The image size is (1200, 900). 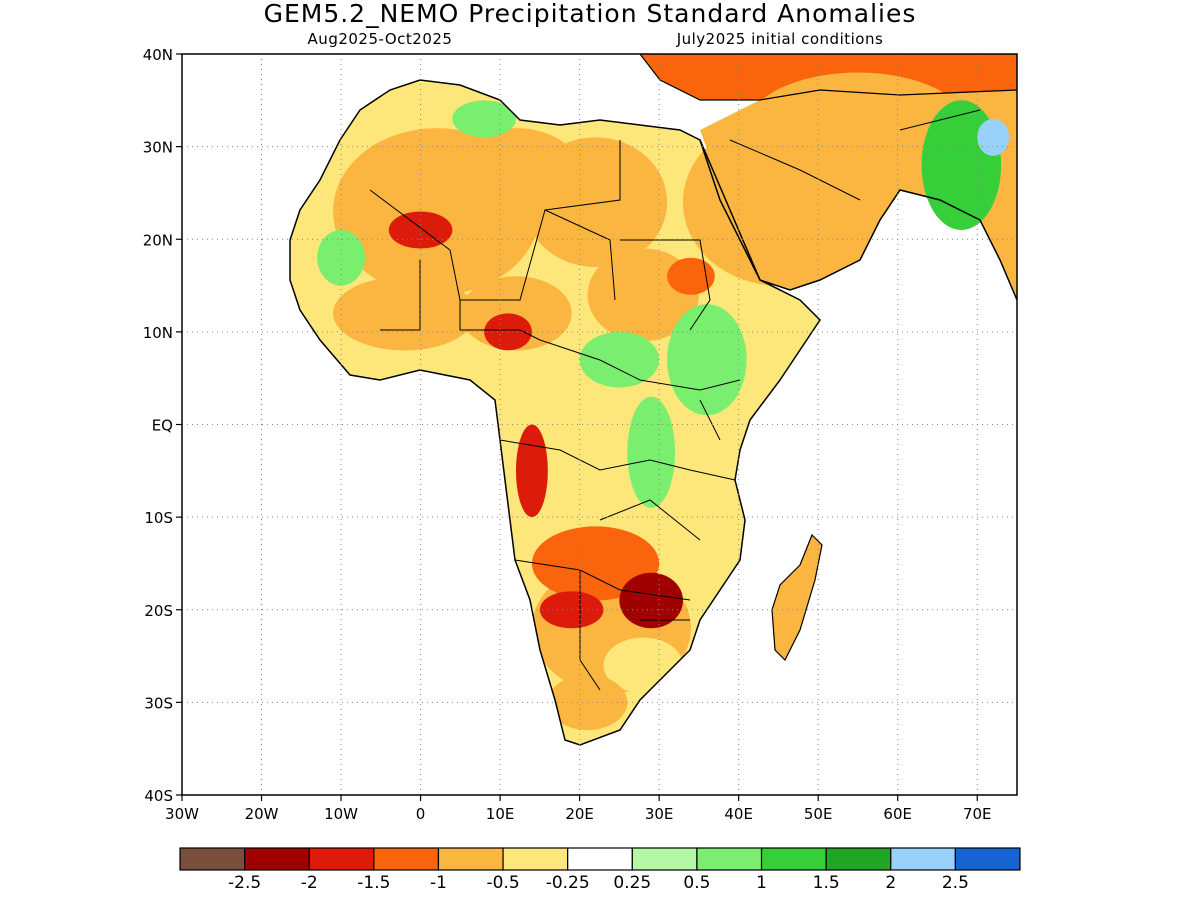 What do you see at coordinates (158, 55) in the screenshot?
I see `lat-tick-label: 40N` at bounding box center [158, 55].